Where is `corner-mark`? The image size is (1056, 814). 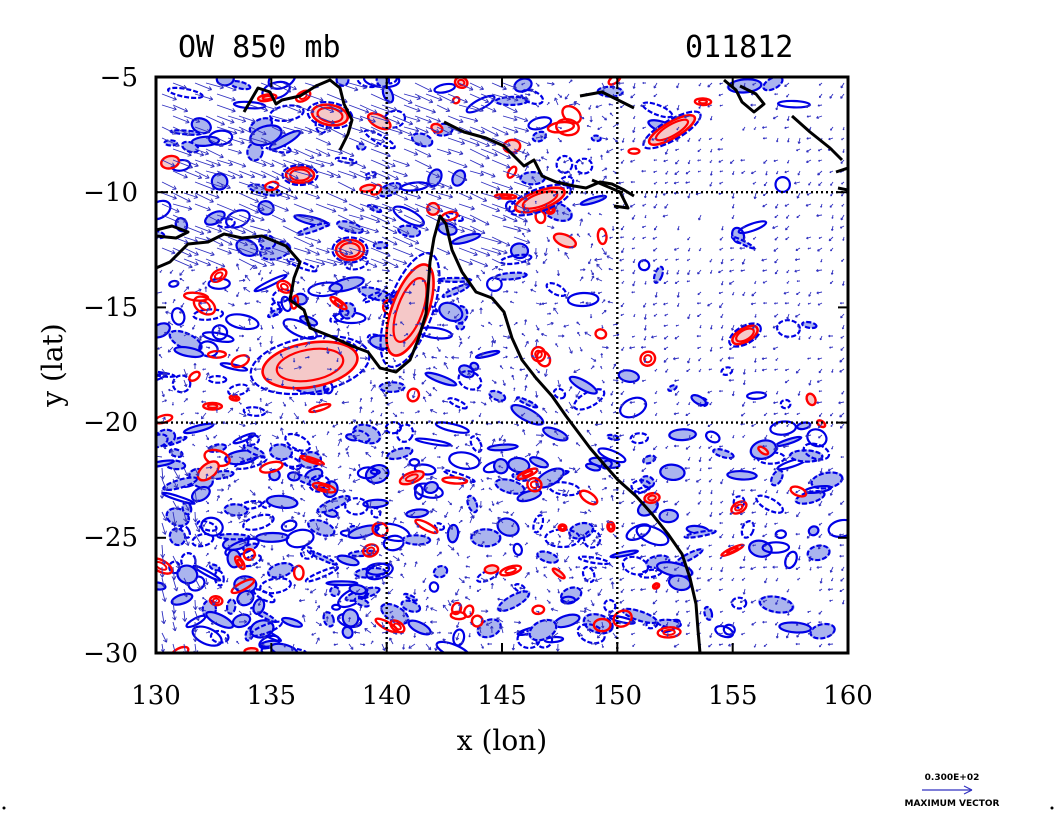
corner-mark is located at coordinates (4, 808).